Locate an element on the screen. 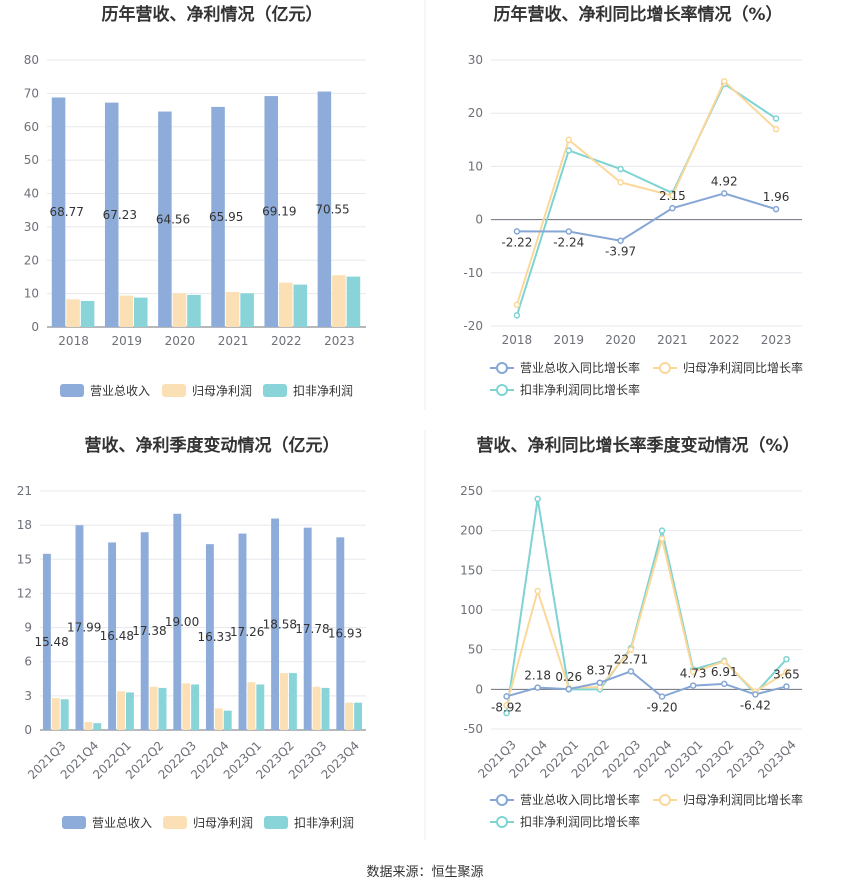 The width and height of the screenshot is (850, 891). data-label: -8.92 is located at coordinates (506, 707).